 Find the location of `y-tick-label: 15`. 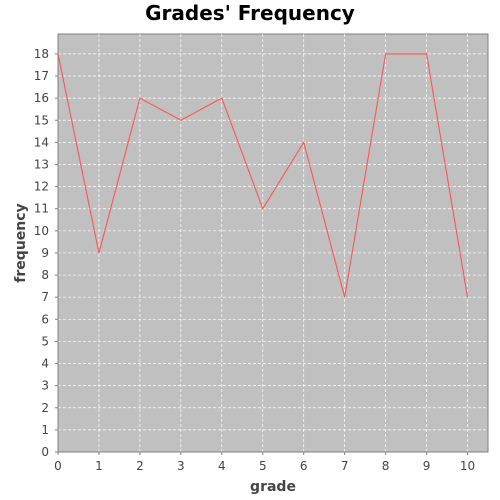

y-tick-label: 15 is located at coordinates (41, 120).